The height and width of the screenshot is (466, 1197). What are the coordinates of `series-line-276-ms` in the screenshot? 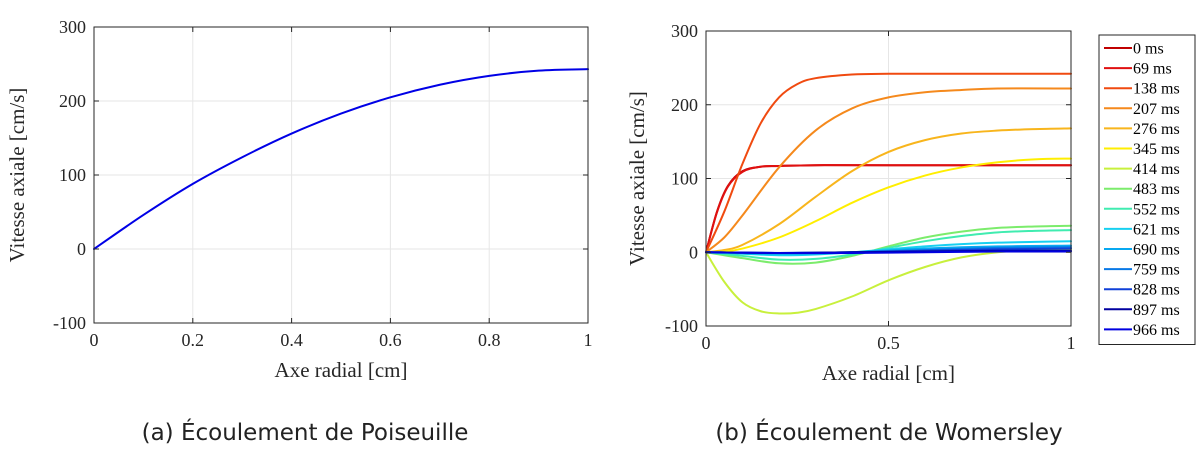 It's located at (888, 190).